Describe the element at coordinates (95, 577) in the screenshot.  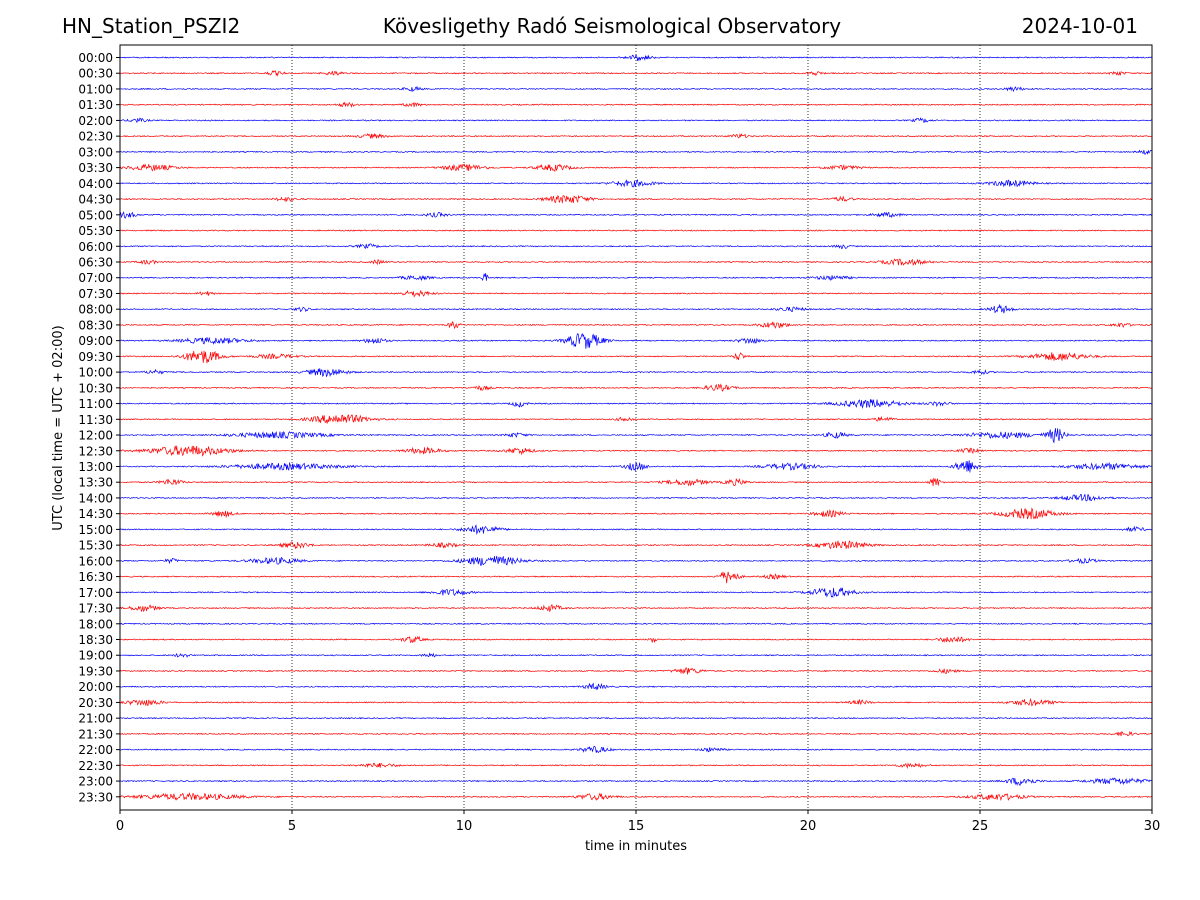
I see `y-tick-label: 16:30` at that location.